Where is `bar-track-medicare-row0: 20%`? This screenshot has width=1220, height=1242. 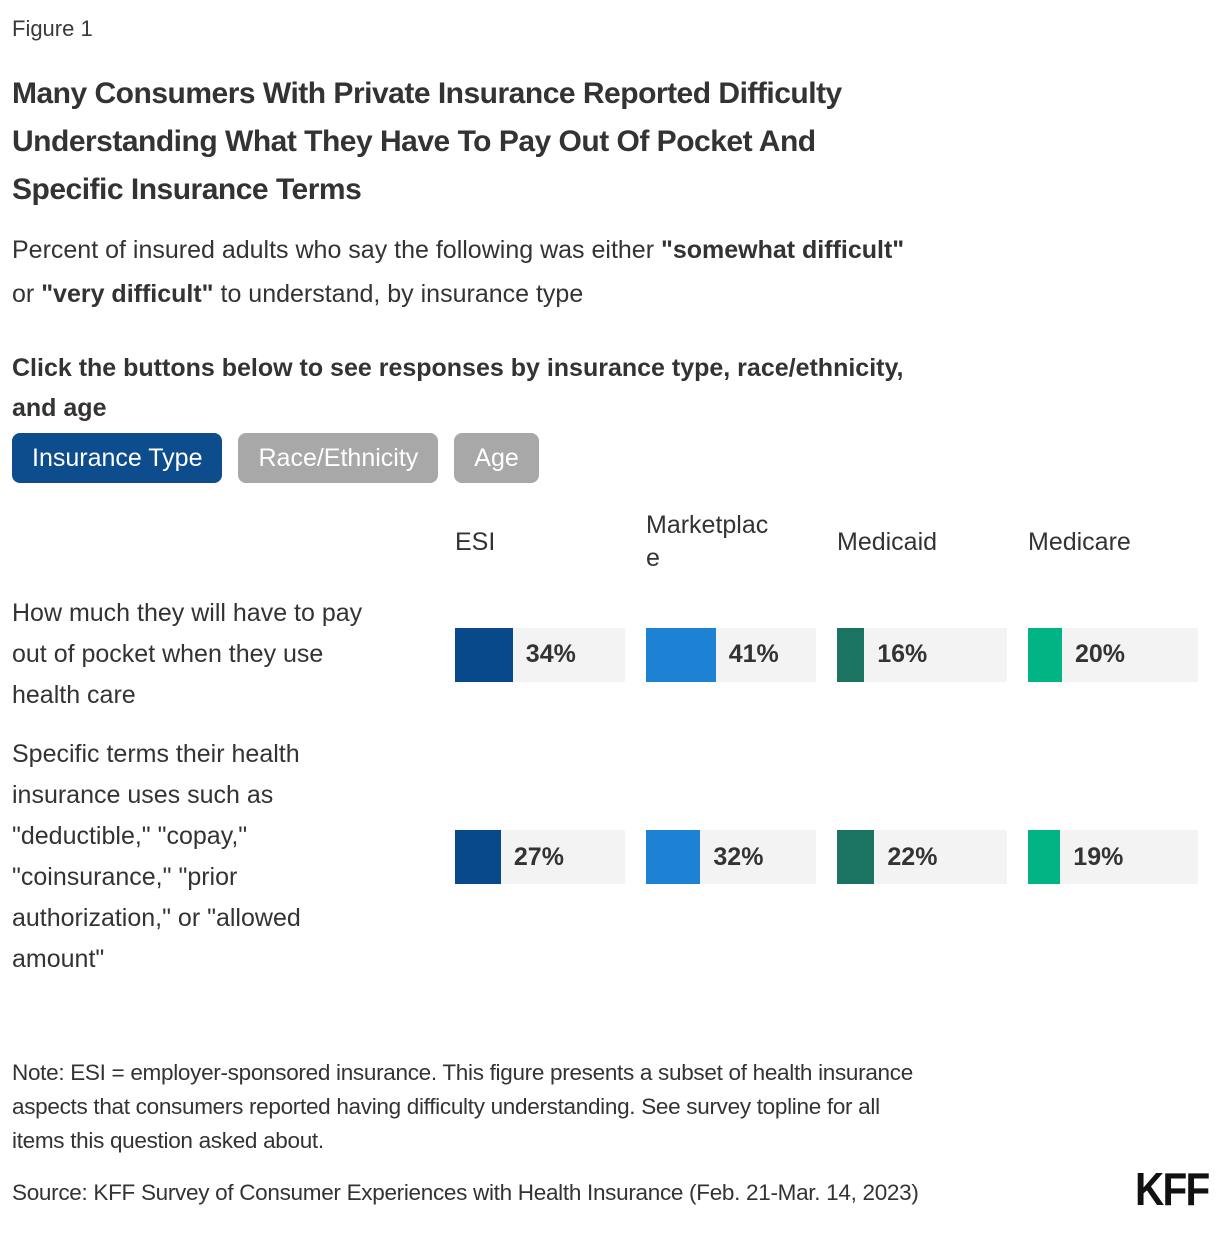 bar-track-medicare-row0: 20% is located at coordinates (1113, 654).